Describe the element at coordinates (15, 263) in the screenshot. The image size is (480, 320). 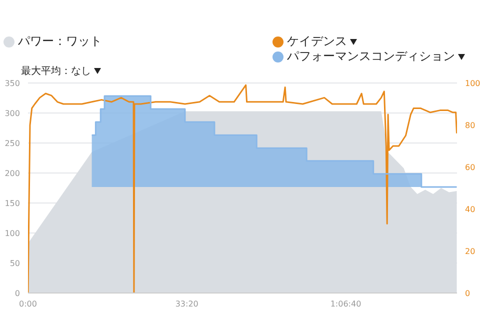
I see `y-tick-label: 50` at that location.